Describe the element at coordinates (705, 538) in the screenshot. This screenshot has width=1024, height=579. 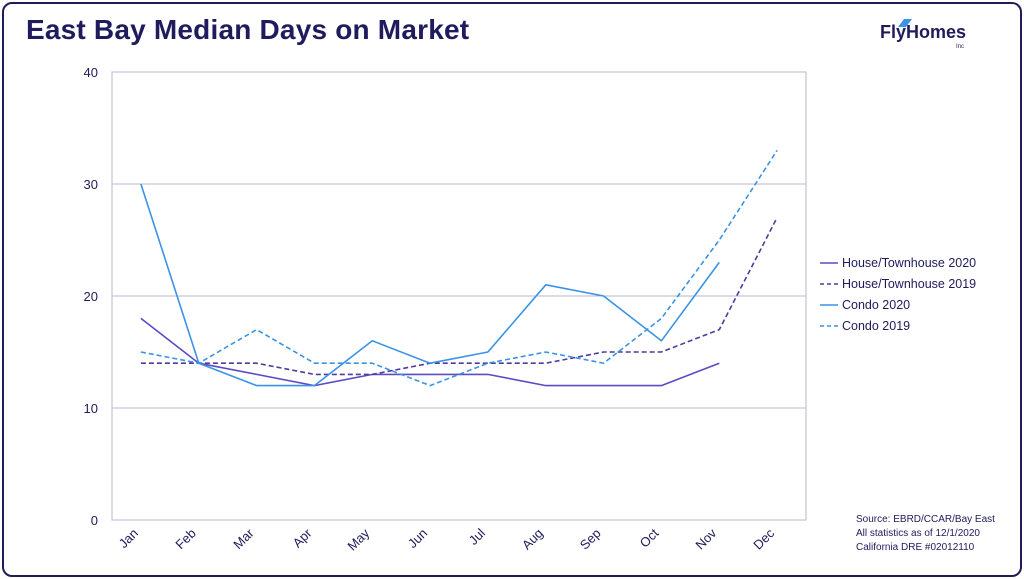
I see `x-tick-label: Nov` at that location.